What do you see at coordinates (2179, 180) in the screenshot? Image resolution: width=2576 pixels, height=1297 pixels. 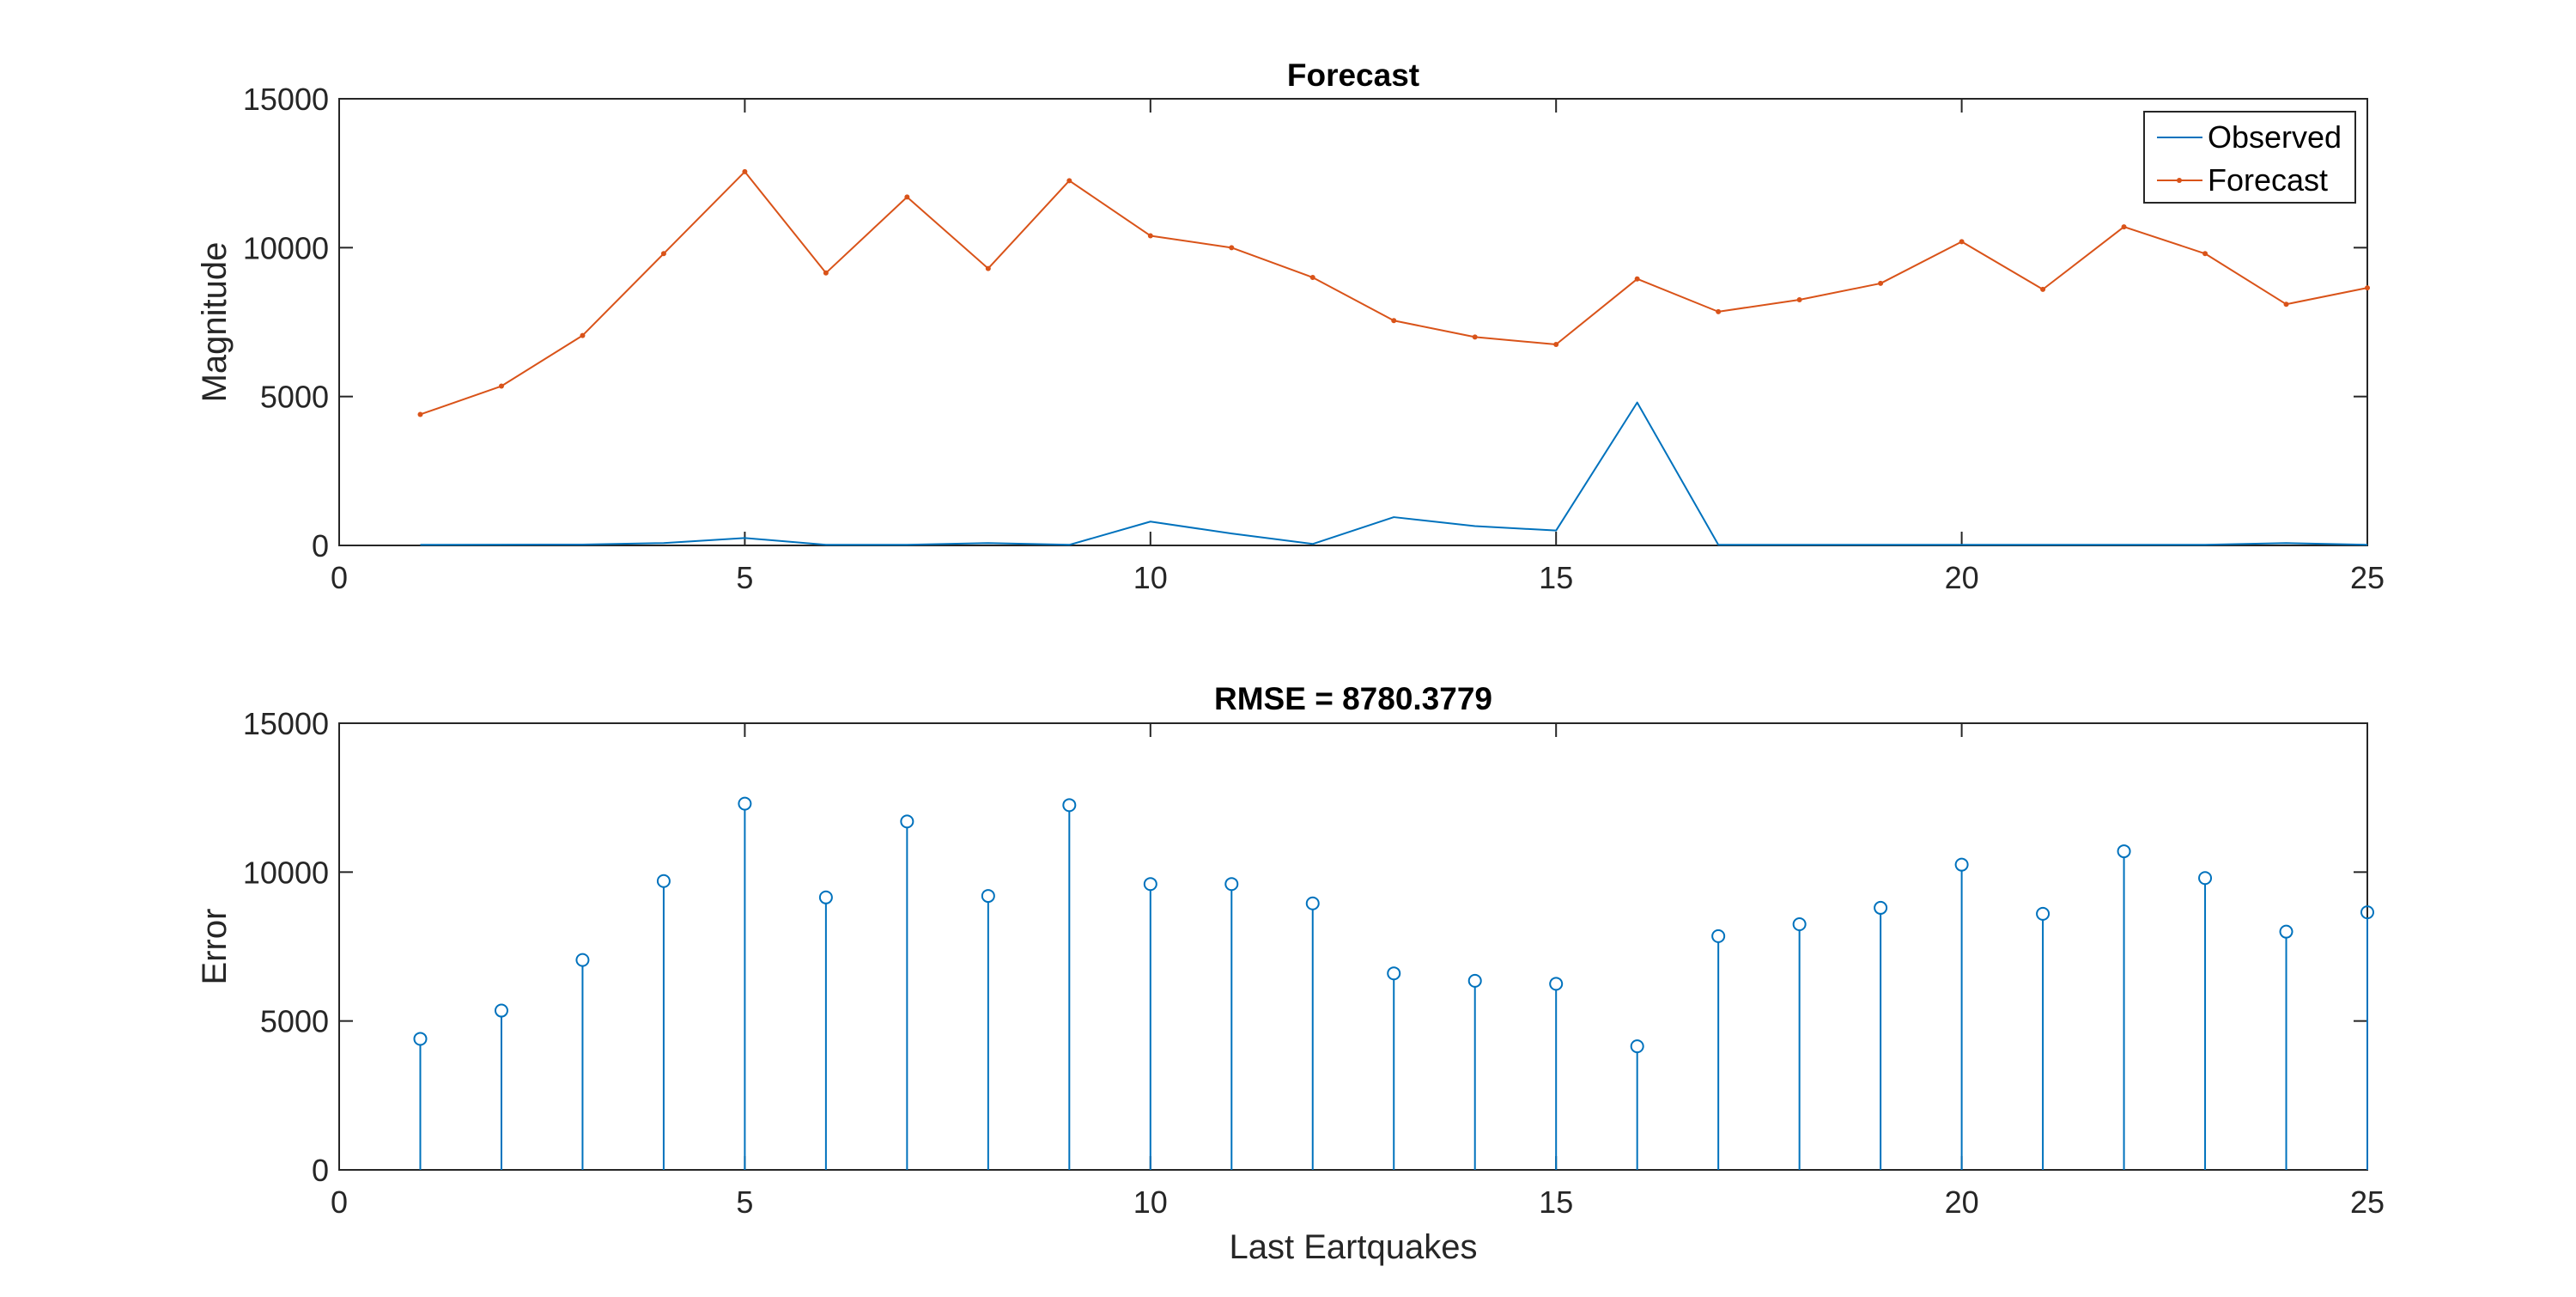 I see `legend-forecast-marker` at bounding box center [2179, 180].